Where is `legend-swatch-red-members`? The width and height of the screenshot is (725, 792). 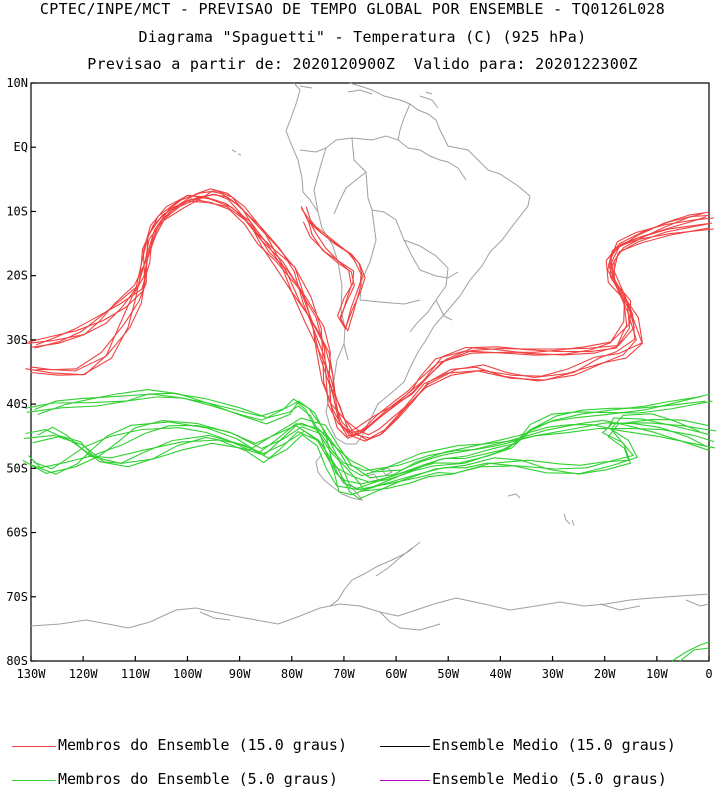
legend-swatch-red-members is located at coordinates (34, 746).